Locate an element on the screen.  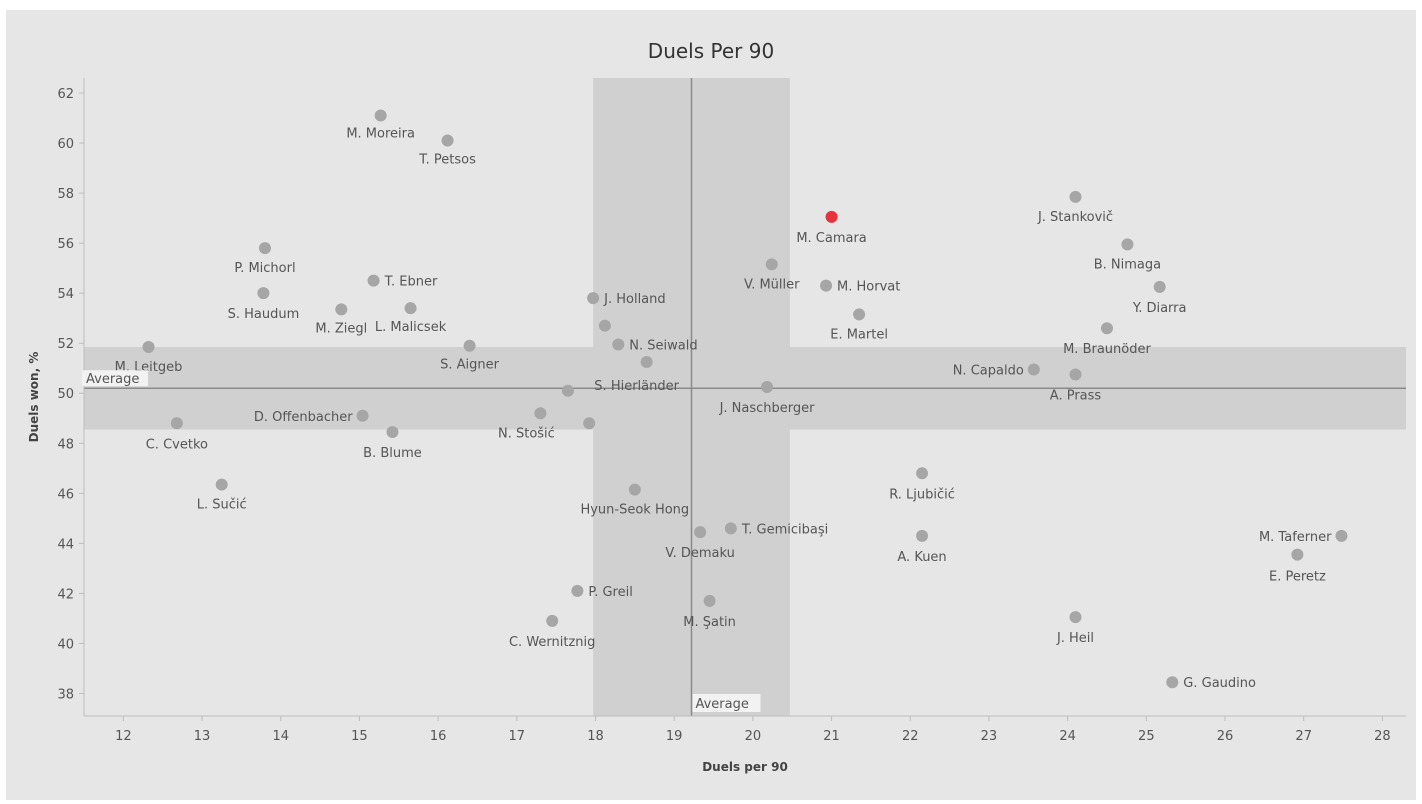
y-tick-label: 40 is located at coordinates (65, 644).